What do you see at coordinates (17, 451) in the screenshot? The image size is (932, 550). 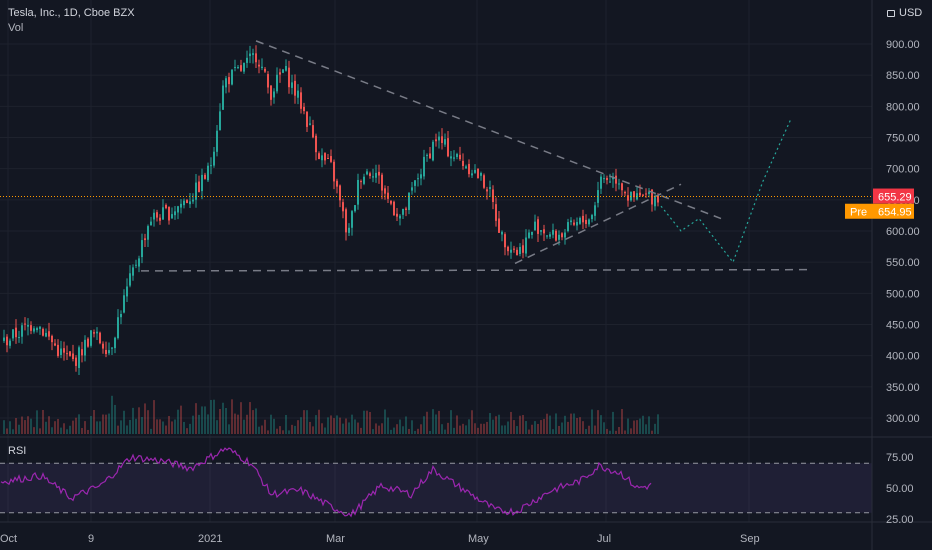 I see `rsi-indicator-label: RSI` at bounding box center [17, 451].